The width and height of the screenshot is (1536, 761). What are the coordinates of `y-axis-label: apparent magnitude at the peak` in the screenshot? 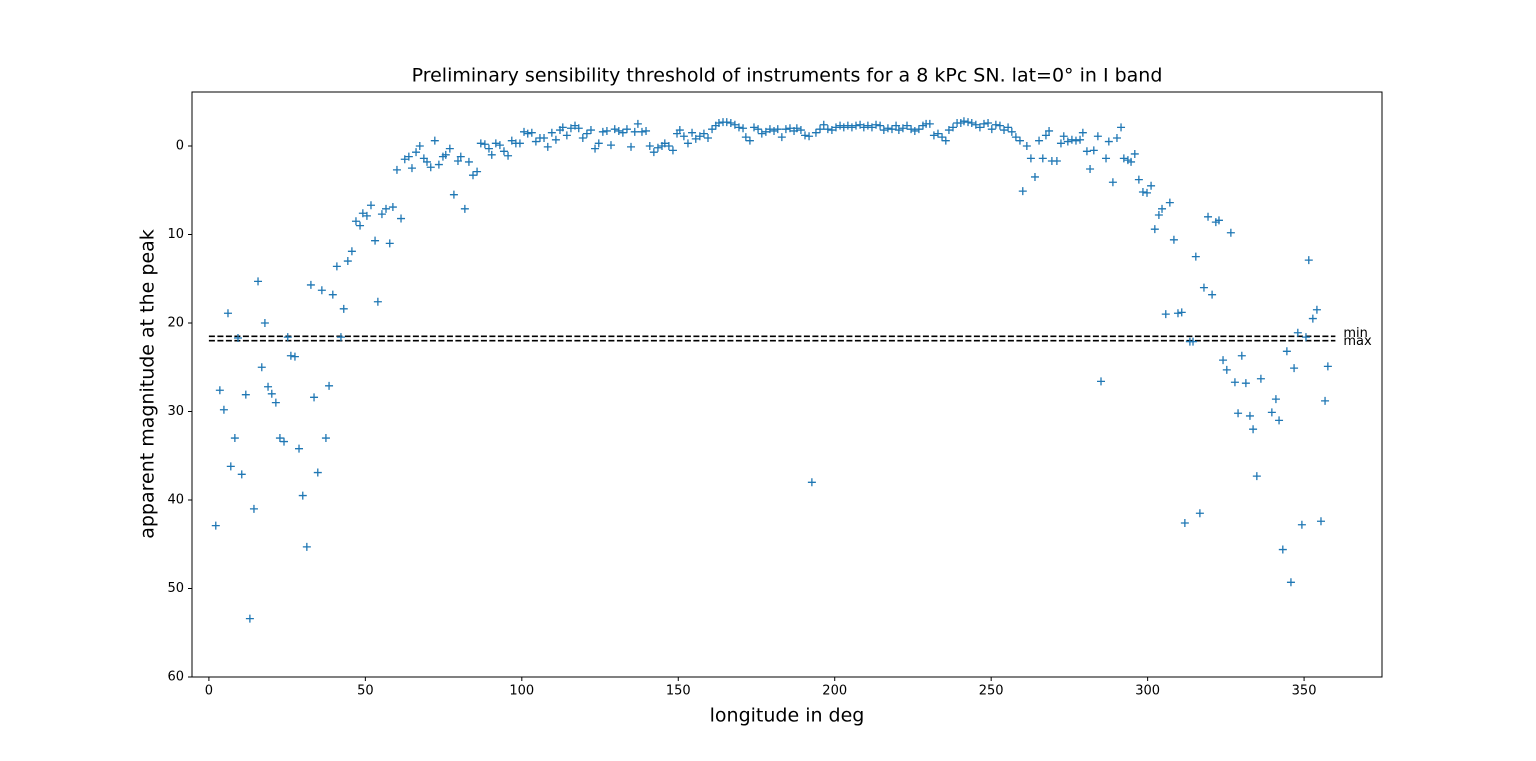 It's located at (148, 384).